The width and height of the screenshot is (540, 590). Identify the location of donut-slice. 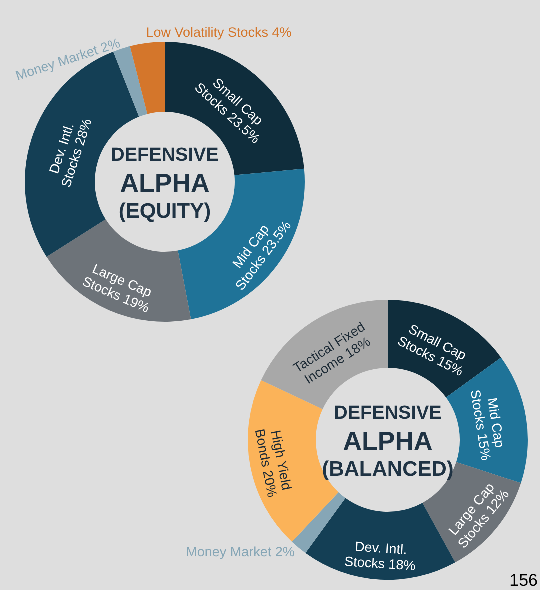
(147, 78).